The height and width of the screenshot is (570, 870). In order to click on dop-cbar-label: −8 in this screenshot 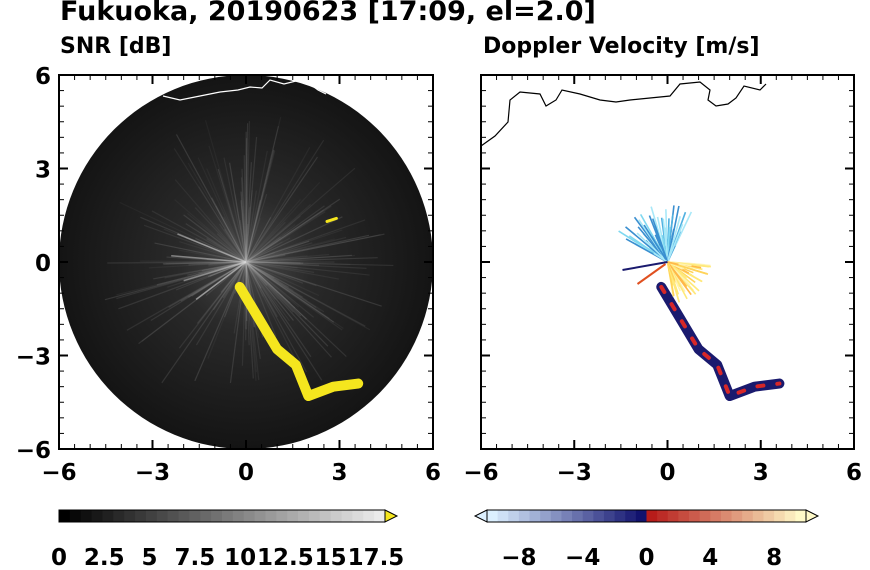, I will do `click(518, 557)`.